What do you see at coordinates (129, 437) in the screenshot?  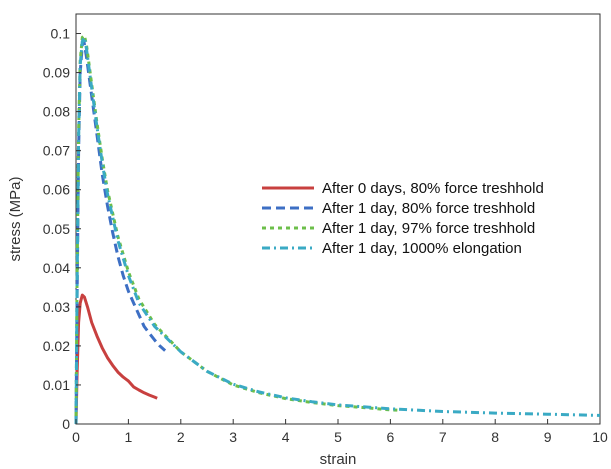 I see `x-tick-label: 1` at bounding box center [129, 437].